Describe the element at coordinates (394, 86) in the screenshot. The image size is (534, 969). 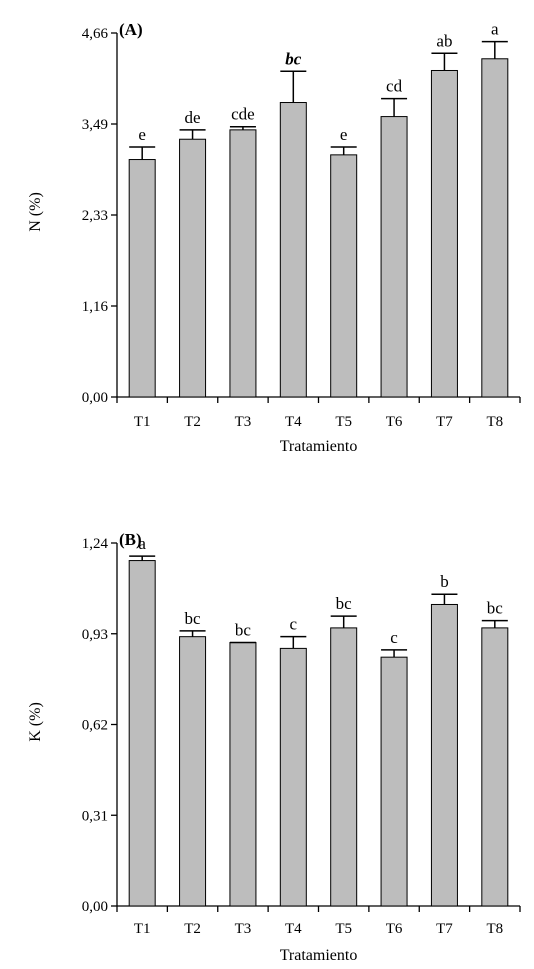
I see `significance-label: cd` at that location.